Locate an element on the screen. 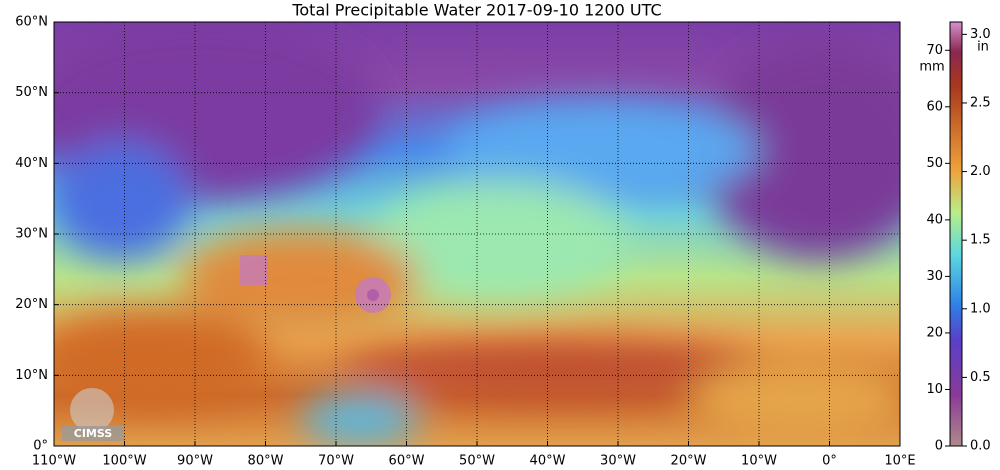  lat-tick-label: 60°N is located at coordinates (31, 22).